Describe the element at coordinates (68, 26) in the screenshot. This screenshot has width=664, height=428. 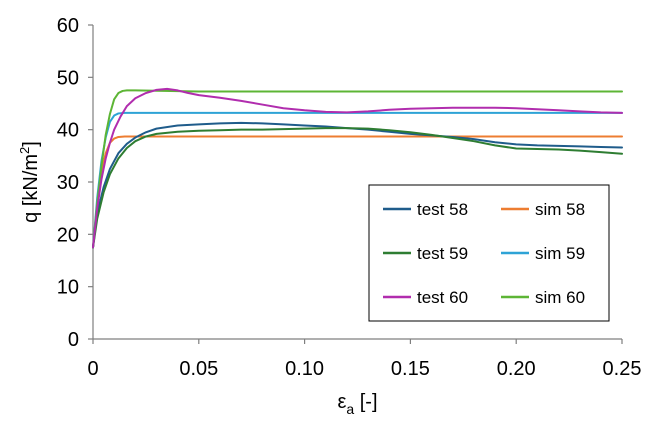
I see `y-tick-label: 60` at that location.